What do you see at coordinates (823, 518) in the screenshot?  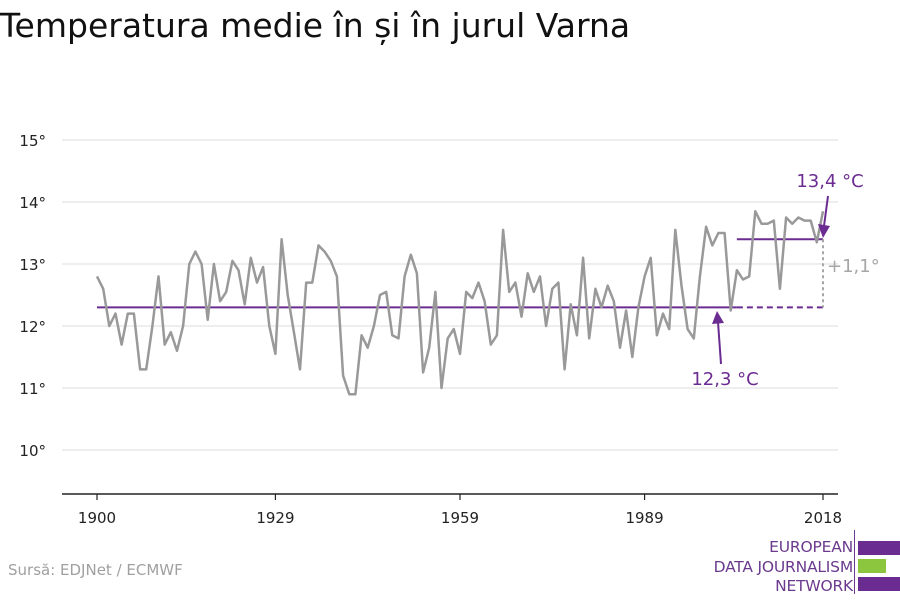 I see `x-tick-label-2018: 2018` at bounding box center [823, 518].